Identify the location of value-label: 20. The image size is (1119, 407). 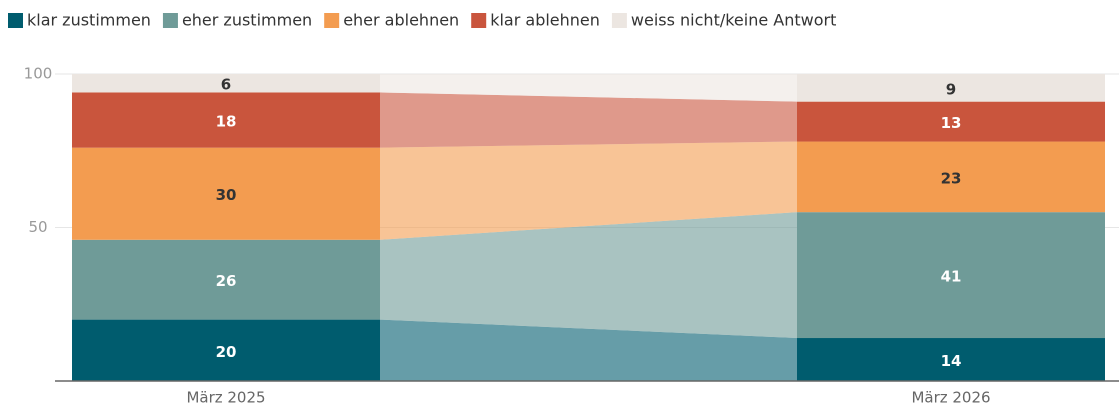
(226, 352).